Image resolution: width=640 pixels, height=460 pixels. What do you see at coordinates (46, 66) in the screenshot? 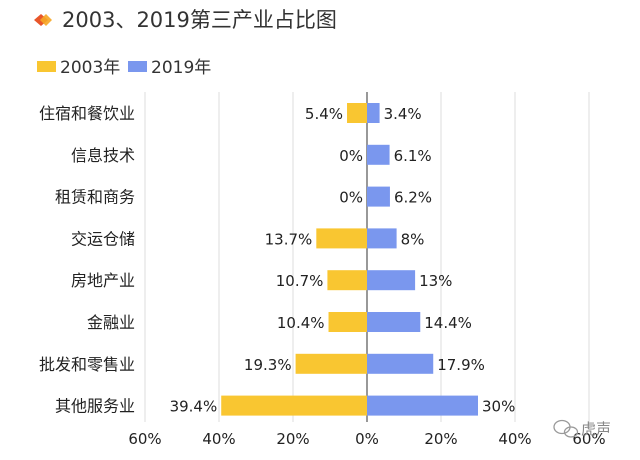
I see `legend-swatch-2003` at bounding box center [46, 66].